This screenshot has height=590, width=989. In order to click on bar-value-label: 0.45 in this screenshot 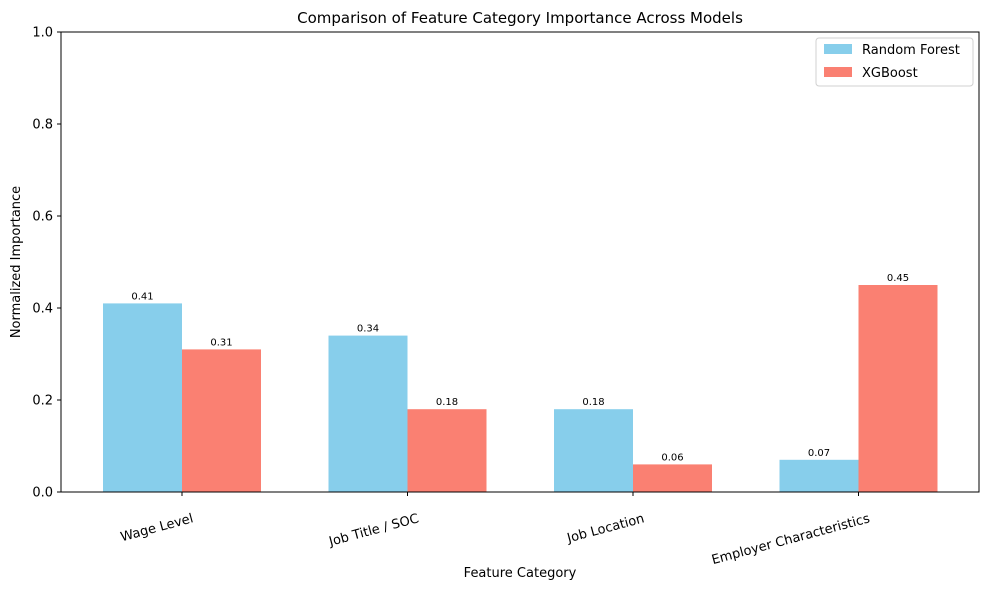, I will do `click(898, 278)`.